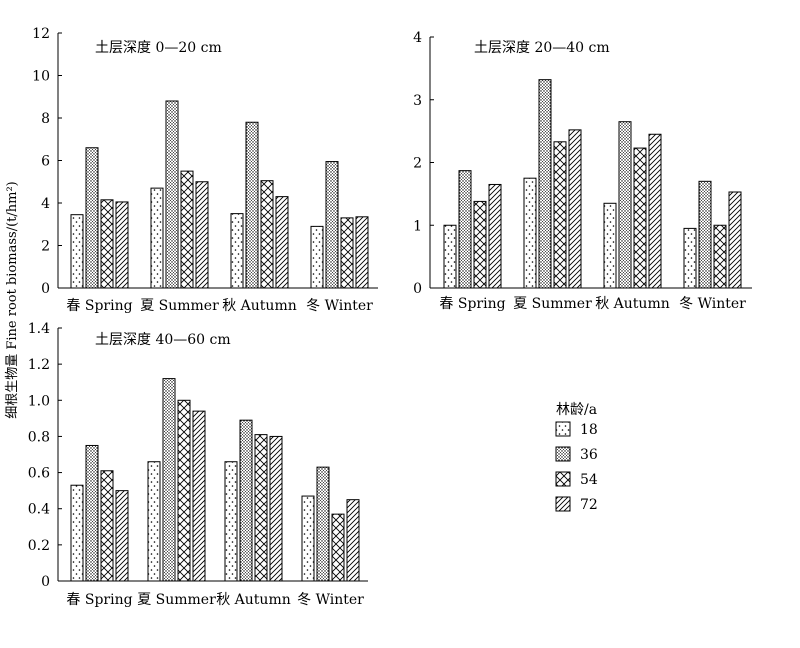 The width and height of the screenshot is (800, 648). Describe the element at coordinates (576, 457) in the screenshot. I see `legend: 林龄/a 18 36 54 72` at that location.